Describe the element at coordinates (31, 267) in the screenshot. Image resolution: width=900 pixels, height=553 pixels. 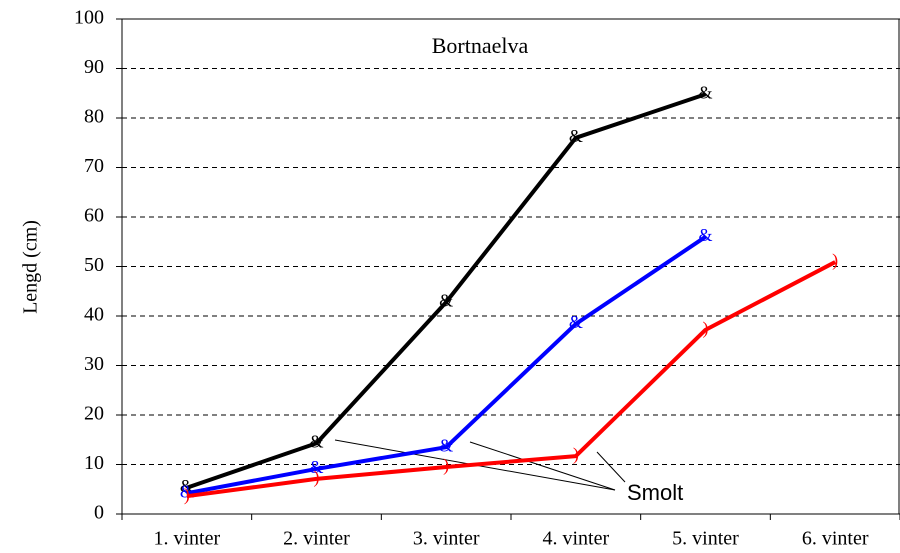
I see `y-axis-label: Lengd (cm)` at that location.